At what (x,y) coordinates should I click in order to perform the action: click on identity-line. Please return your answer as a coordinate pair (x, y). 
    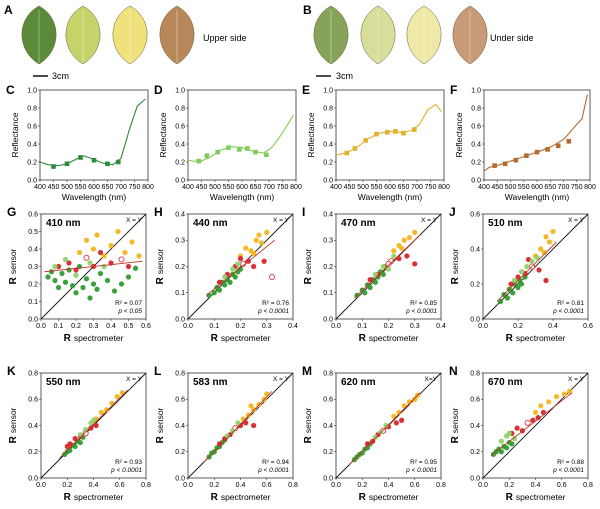
    Looking at the image, I should click on (93, 425).